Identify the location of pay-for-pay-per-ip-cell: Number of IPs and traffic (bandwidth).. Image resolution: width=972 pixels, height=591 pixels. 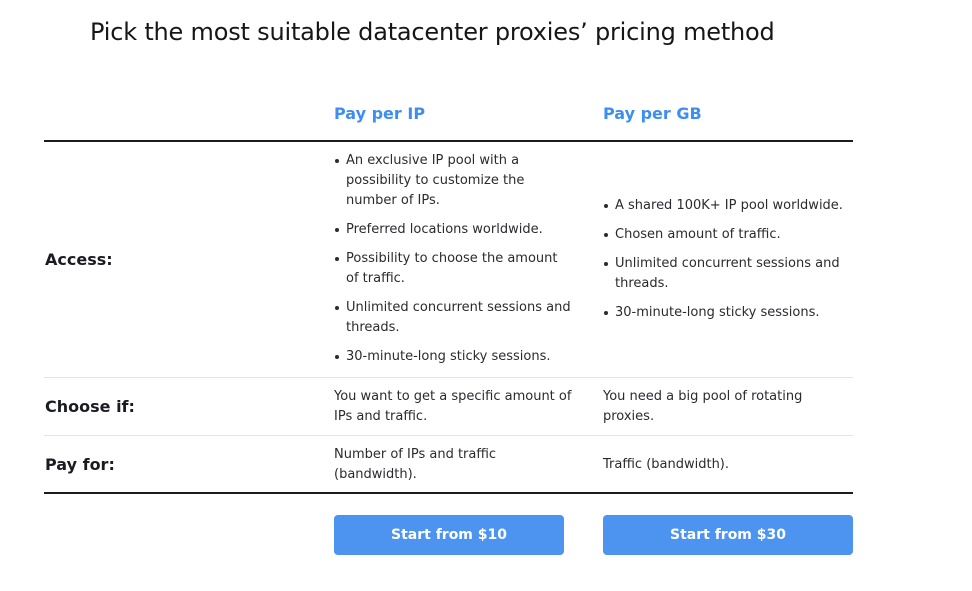
(415, 464).